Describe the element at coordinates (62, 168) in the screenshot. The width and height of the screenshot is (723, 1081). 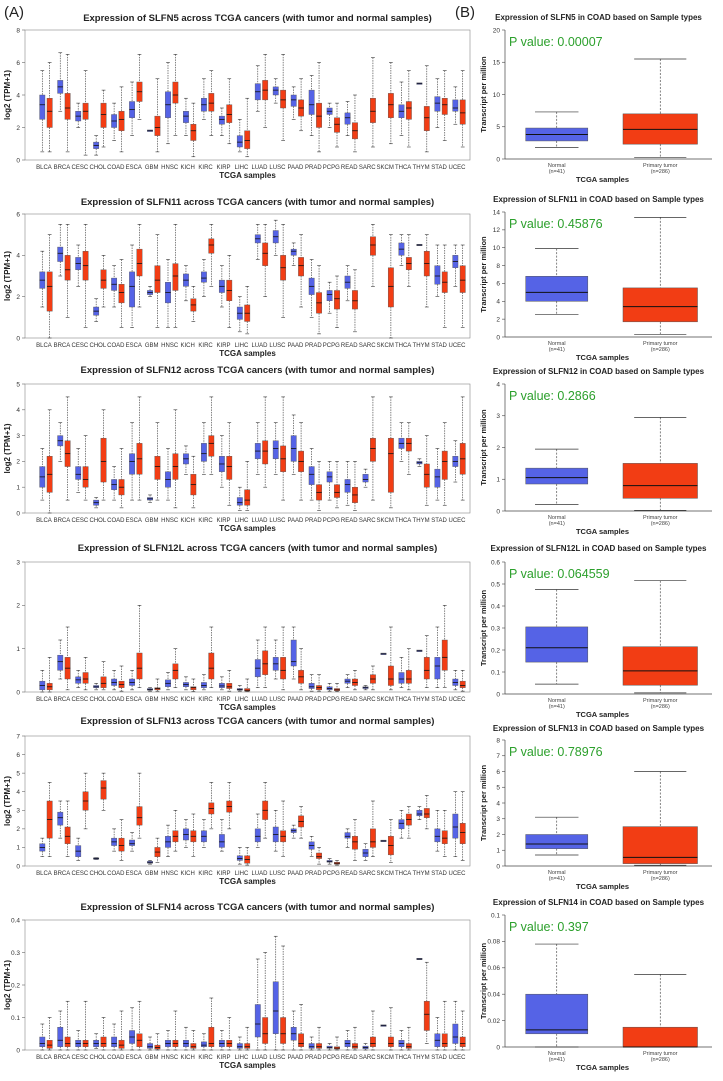
I see `category-label: BRCA` at that location.